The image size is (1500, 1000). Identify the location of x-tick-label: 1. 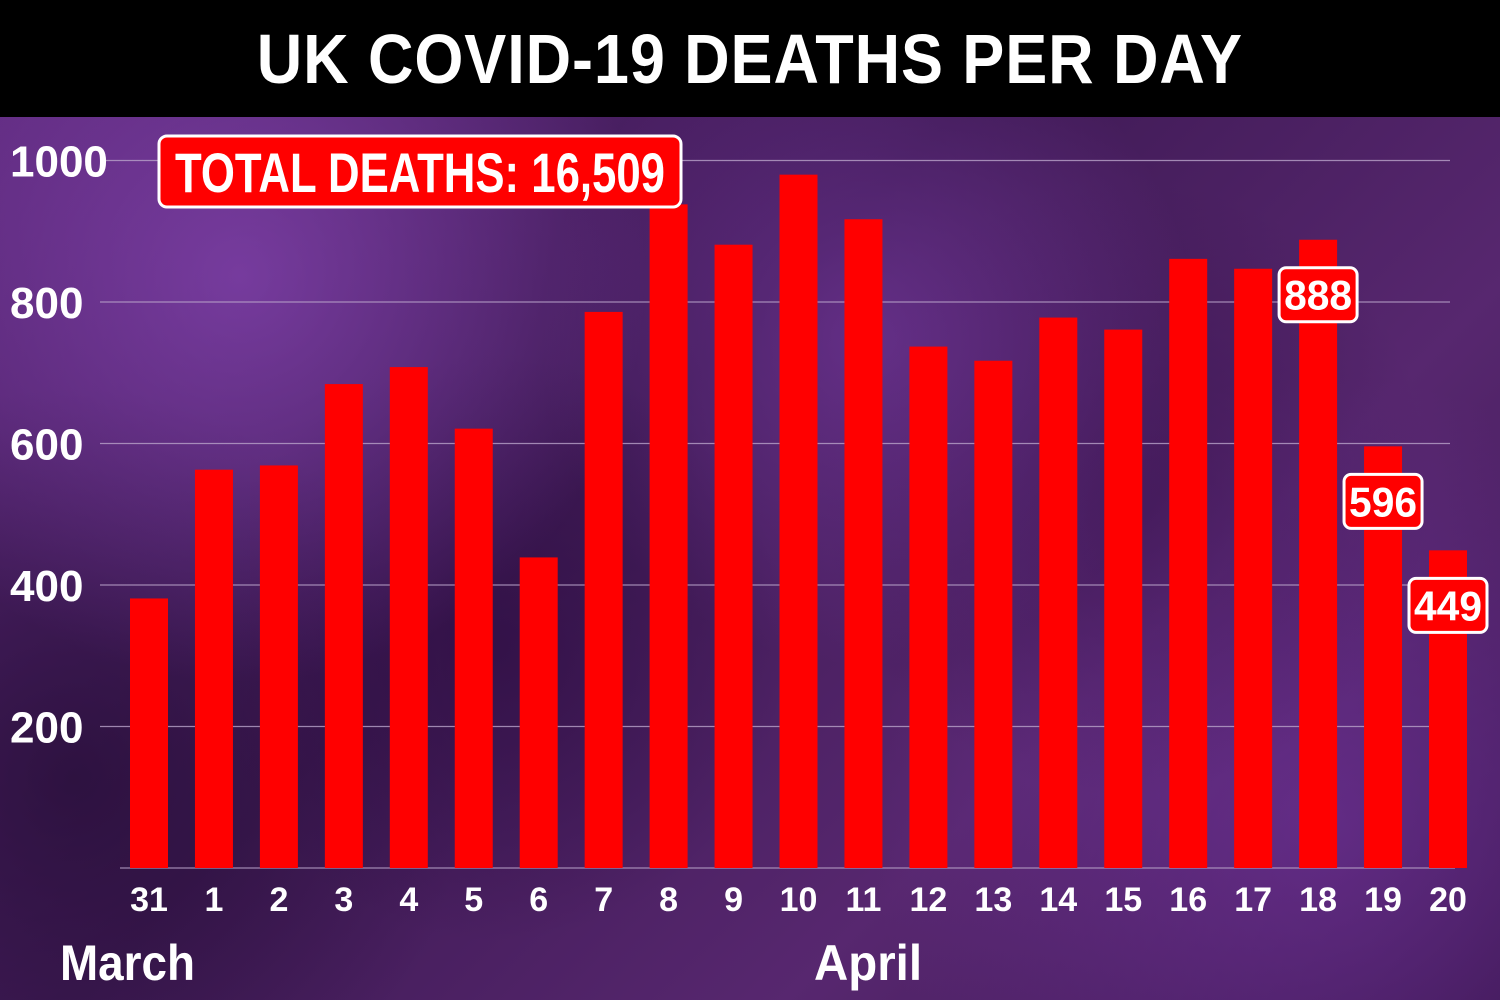
(213, 900).